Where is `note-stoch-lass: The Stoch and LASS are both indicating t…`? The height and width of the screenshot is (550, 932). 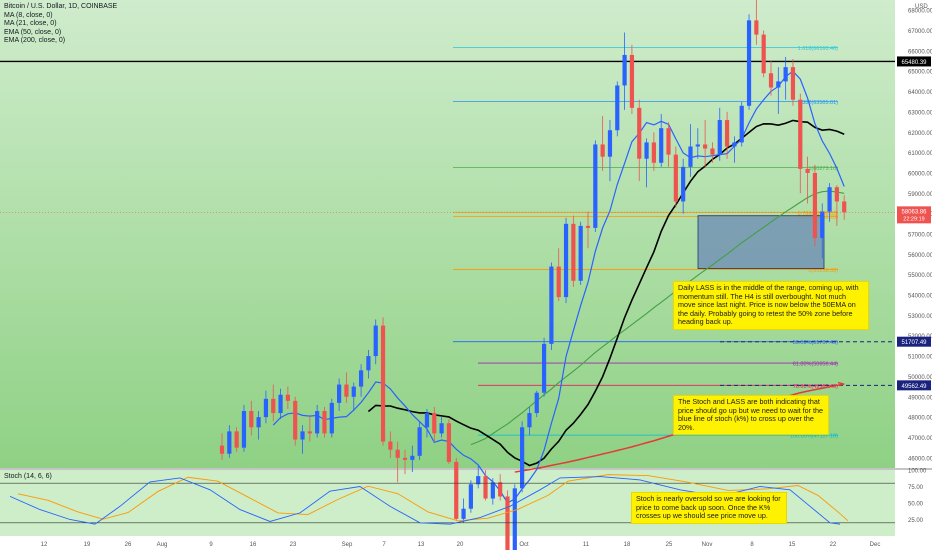
note-stoch-lass: The Stoch and LASS are both indicating t… is located at coordinates (751, 415).